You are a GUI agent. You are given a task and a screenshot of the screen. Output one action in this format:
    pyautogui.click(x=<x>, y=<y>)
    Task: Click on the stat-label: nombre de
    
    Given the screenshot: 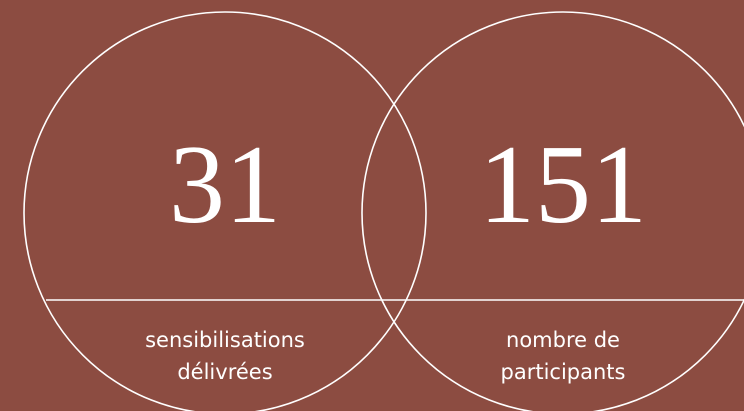 What is the action you would take?
    pyautogui.click(x=563, y=340)
    